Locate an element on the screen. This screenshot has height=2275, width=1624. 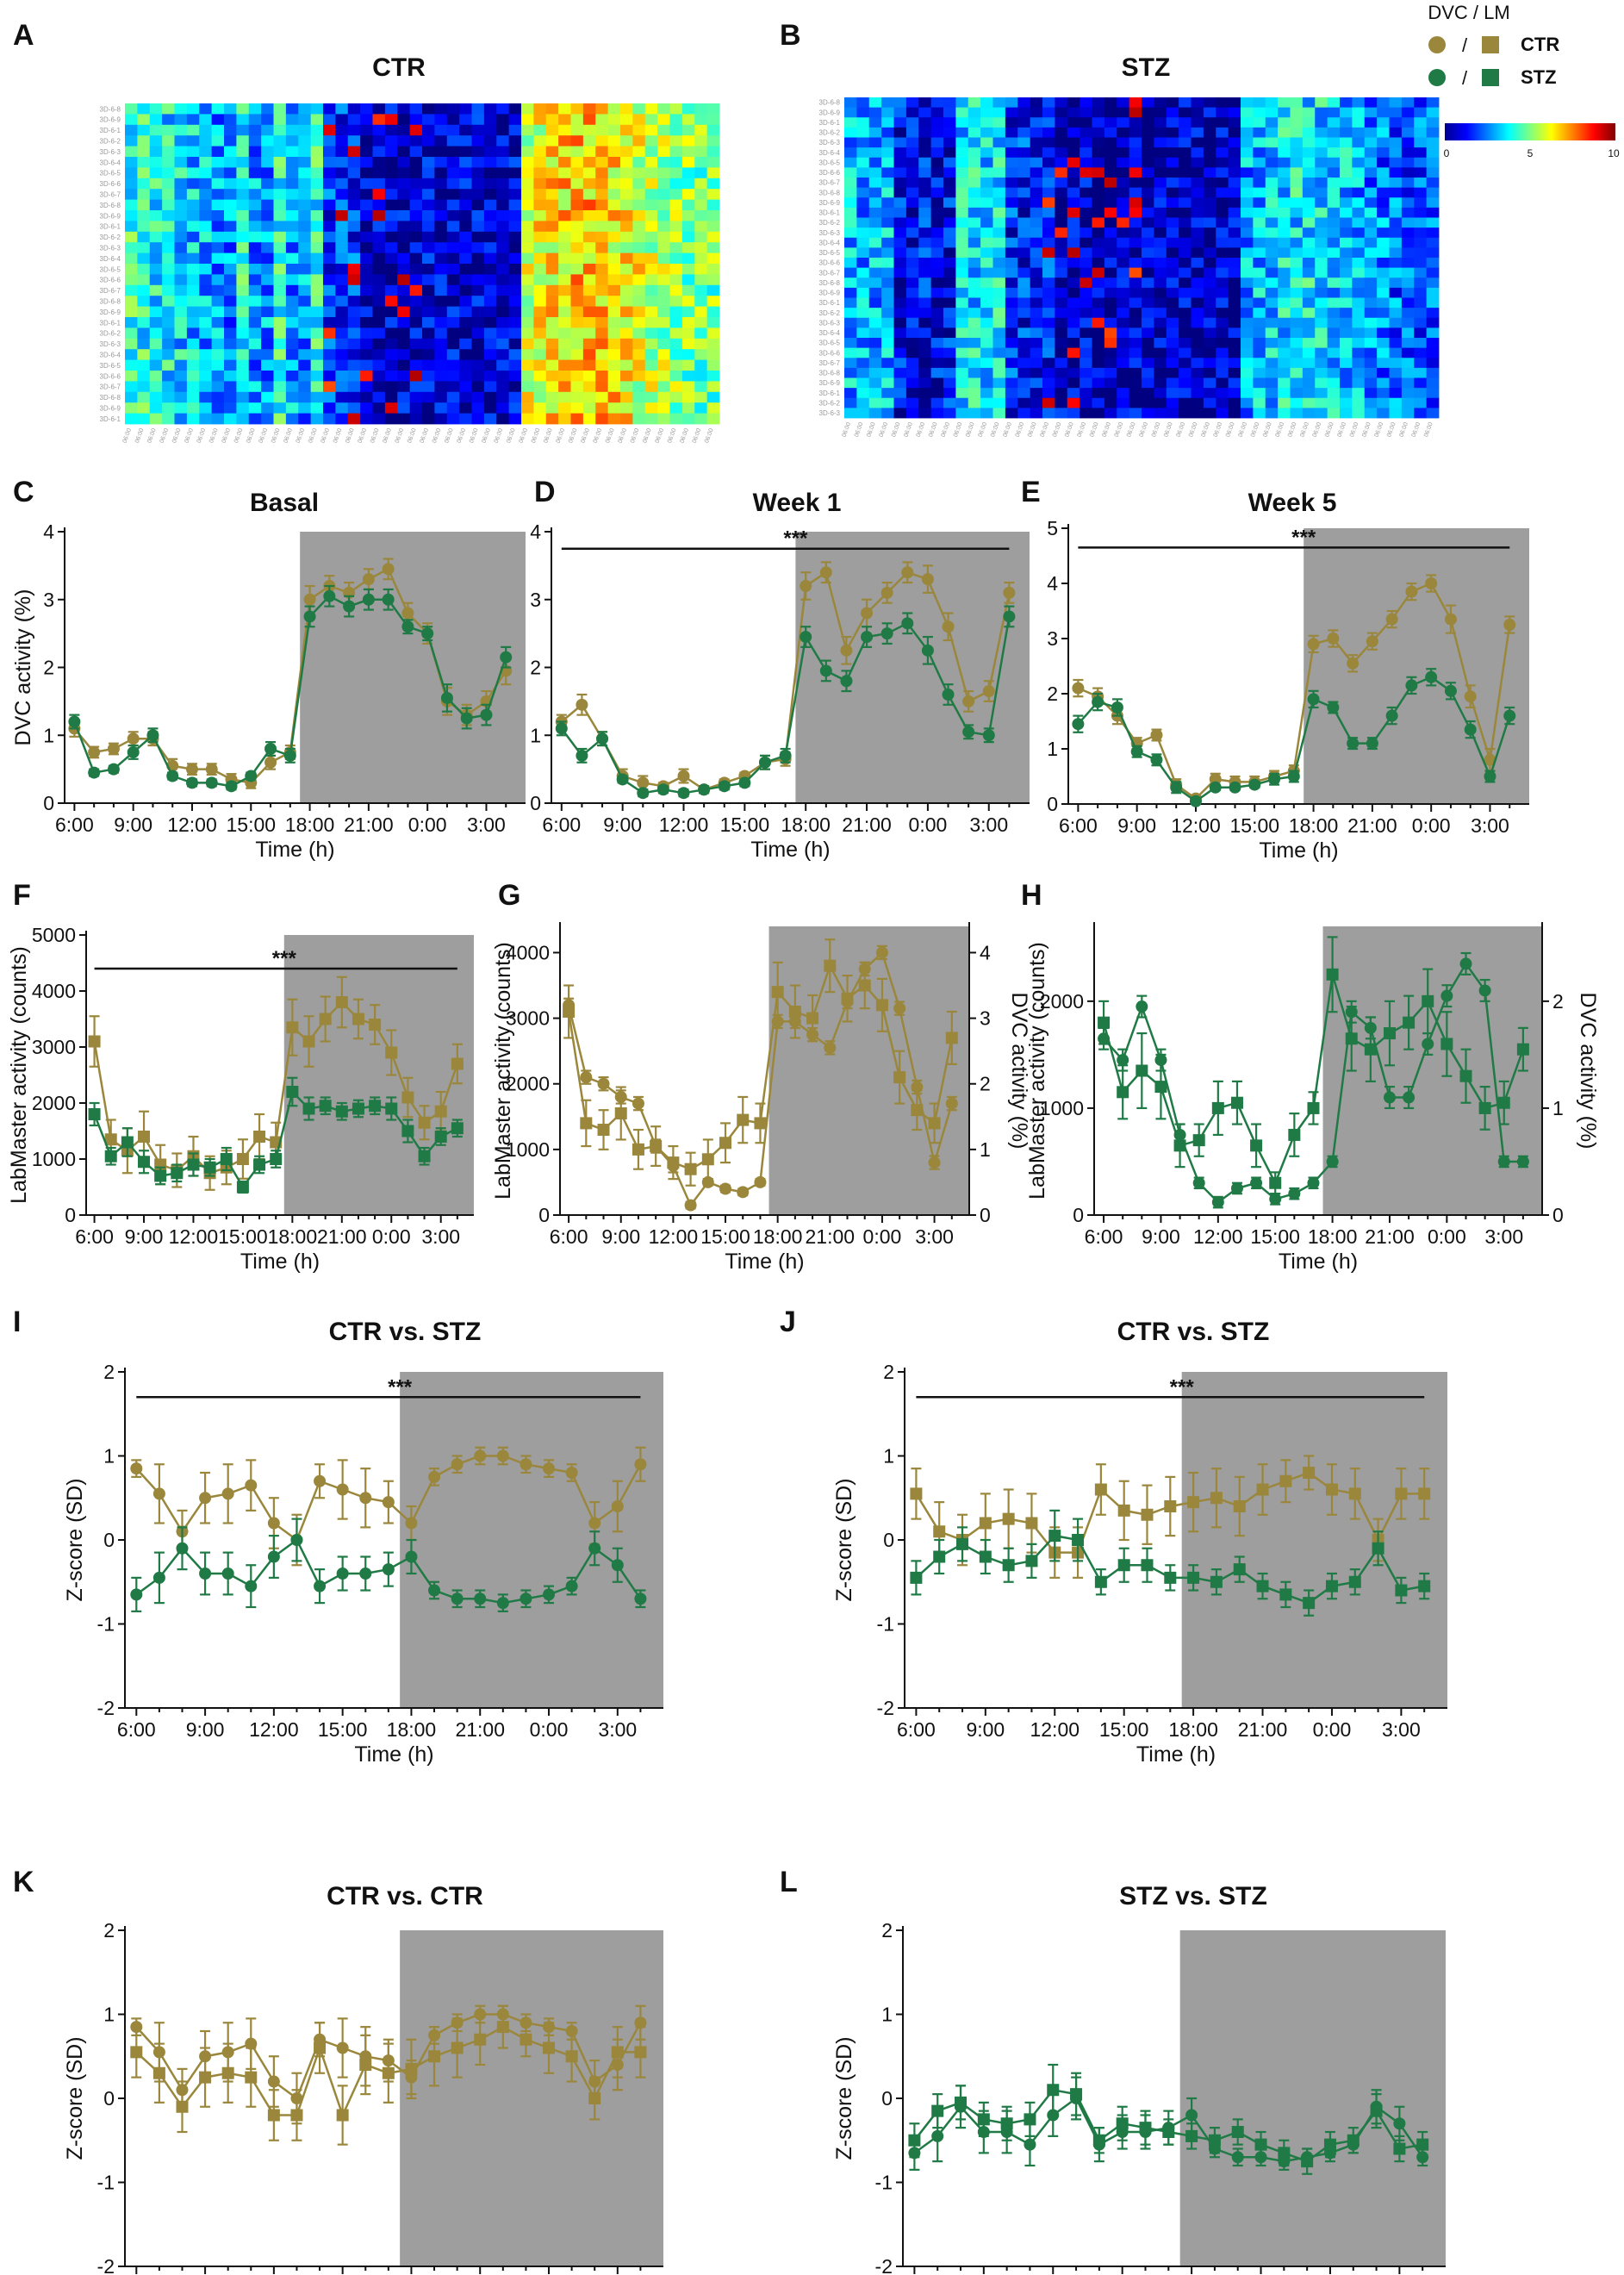
panel-letter-c: C is located at coordinates (24, 492).